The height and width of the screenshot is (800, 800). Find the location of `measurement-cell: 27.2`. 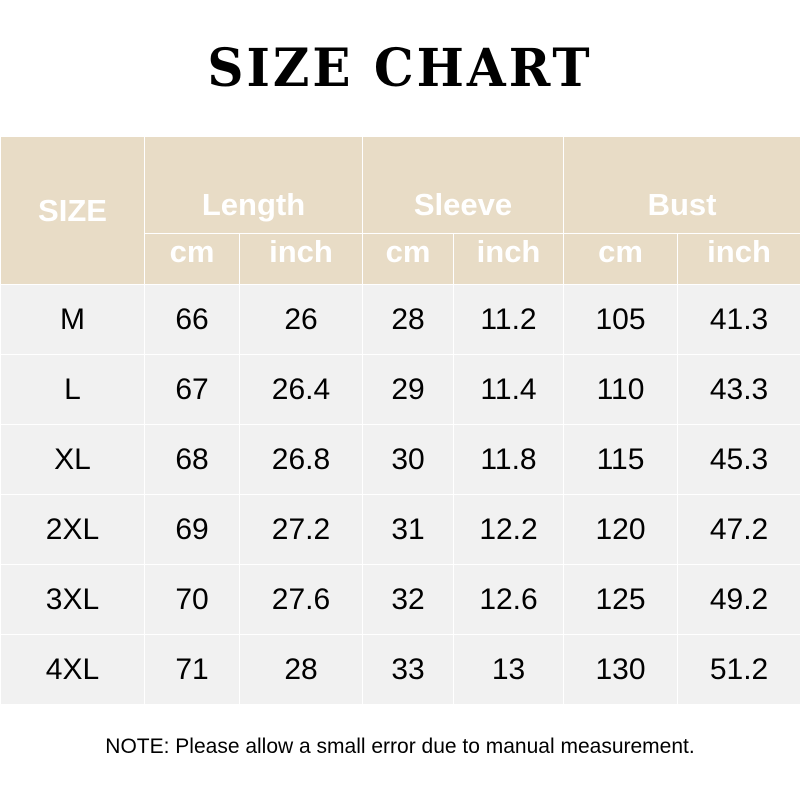

measurement-cell: 27.2 is located at coordinates (301, 529).